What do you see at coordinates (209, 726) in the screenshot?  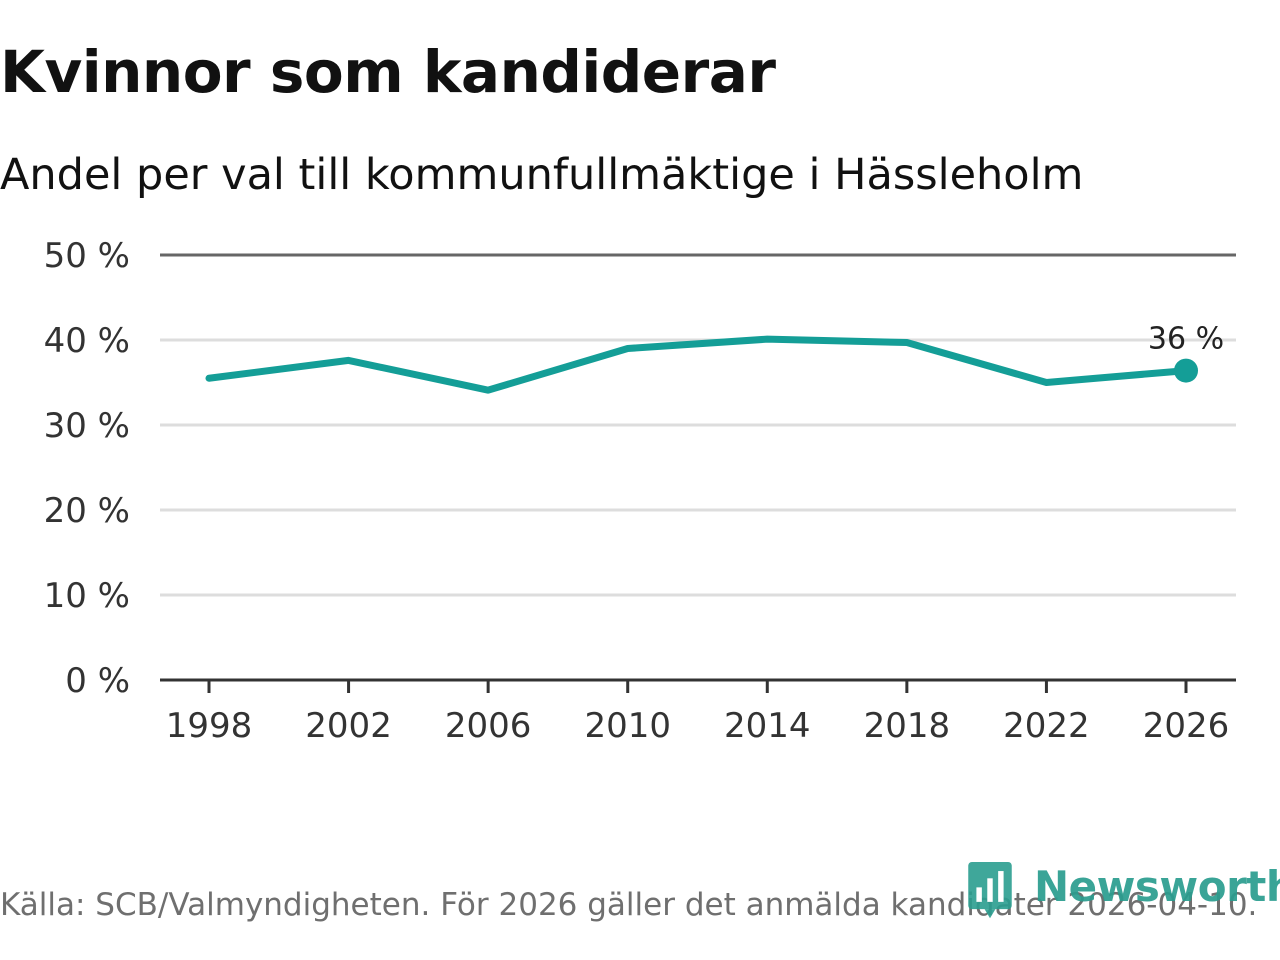 I see `x-tick-label: 1998` at bounding box center [209, 726].